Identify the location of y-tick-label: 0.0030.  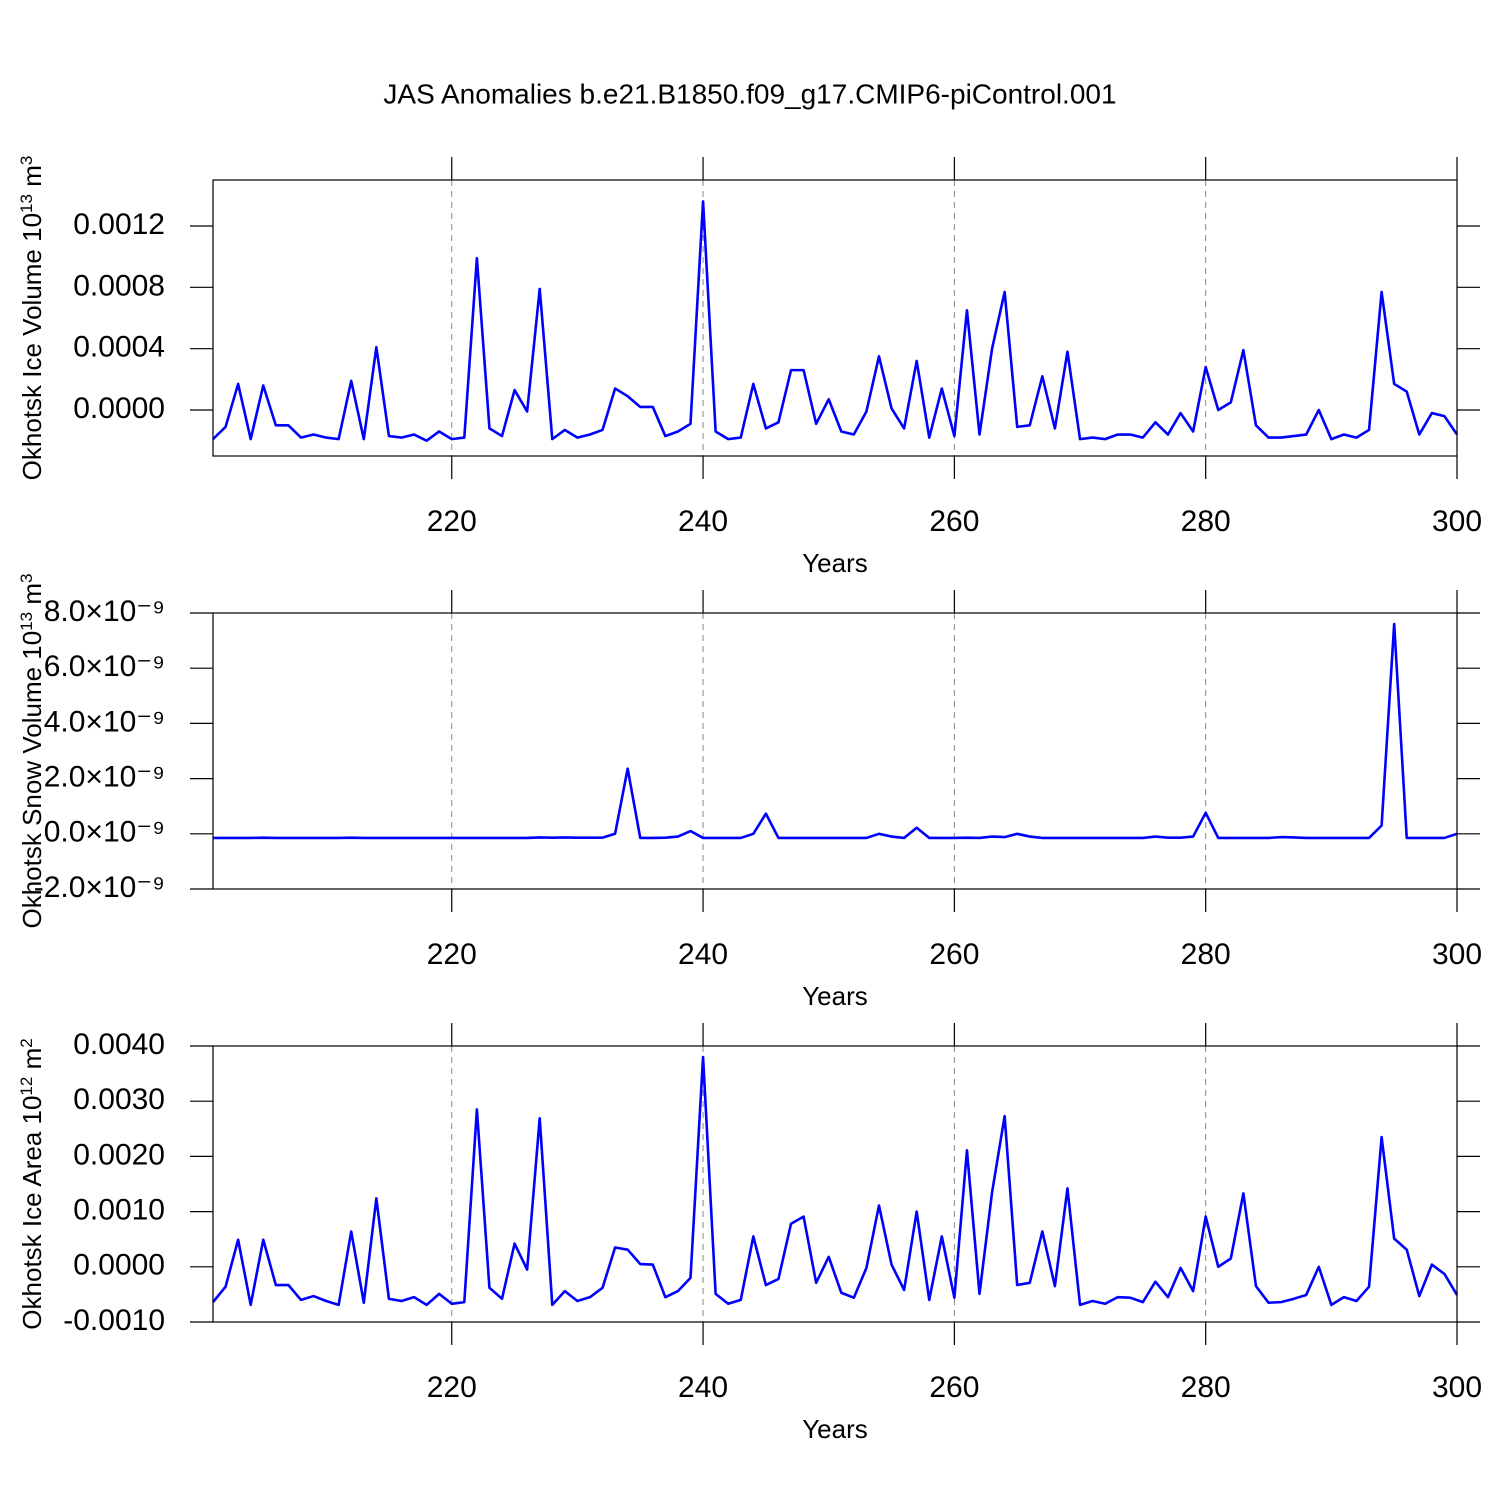
(119, 1099).